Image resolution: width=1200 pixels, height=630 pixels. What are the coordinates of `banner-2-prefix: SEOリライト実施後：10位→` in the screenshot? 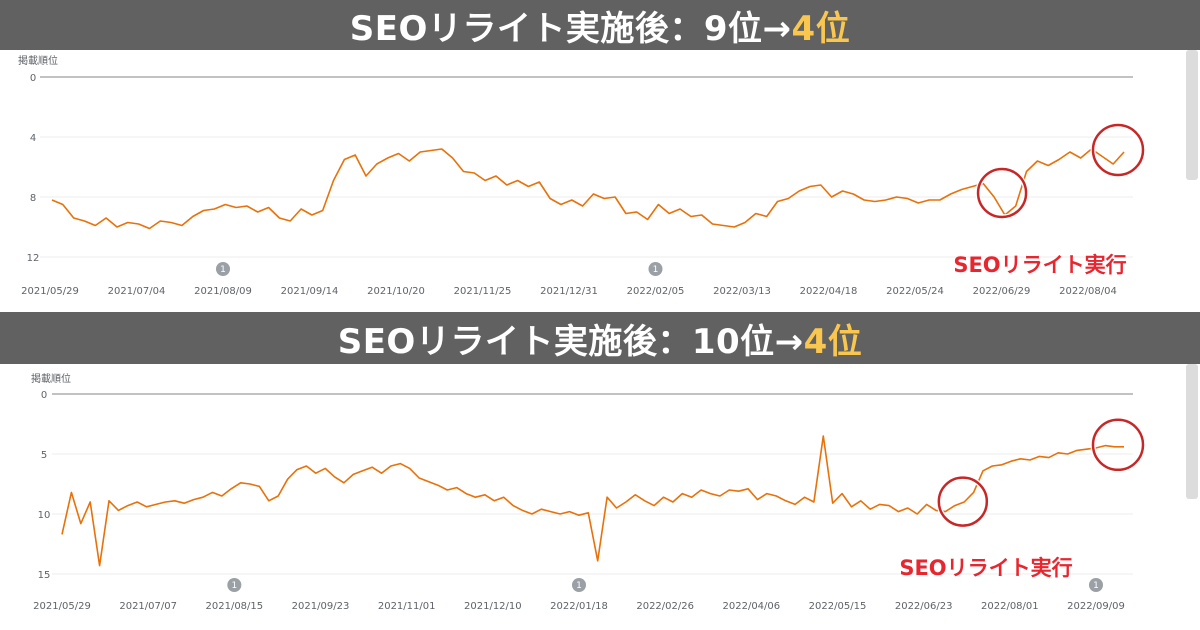 It's located at (570, 341).